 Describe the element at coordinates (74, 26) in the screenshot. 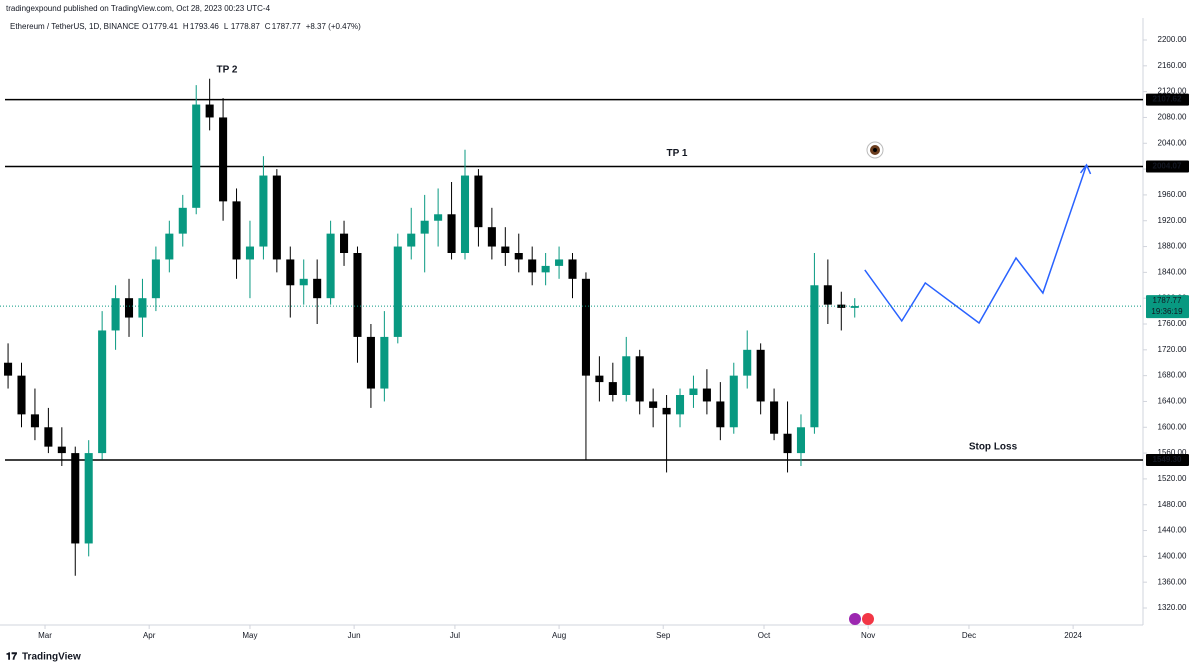

I see `symbol-title: Ethereum / TetherUS, 1D, BINANCE` at that location.